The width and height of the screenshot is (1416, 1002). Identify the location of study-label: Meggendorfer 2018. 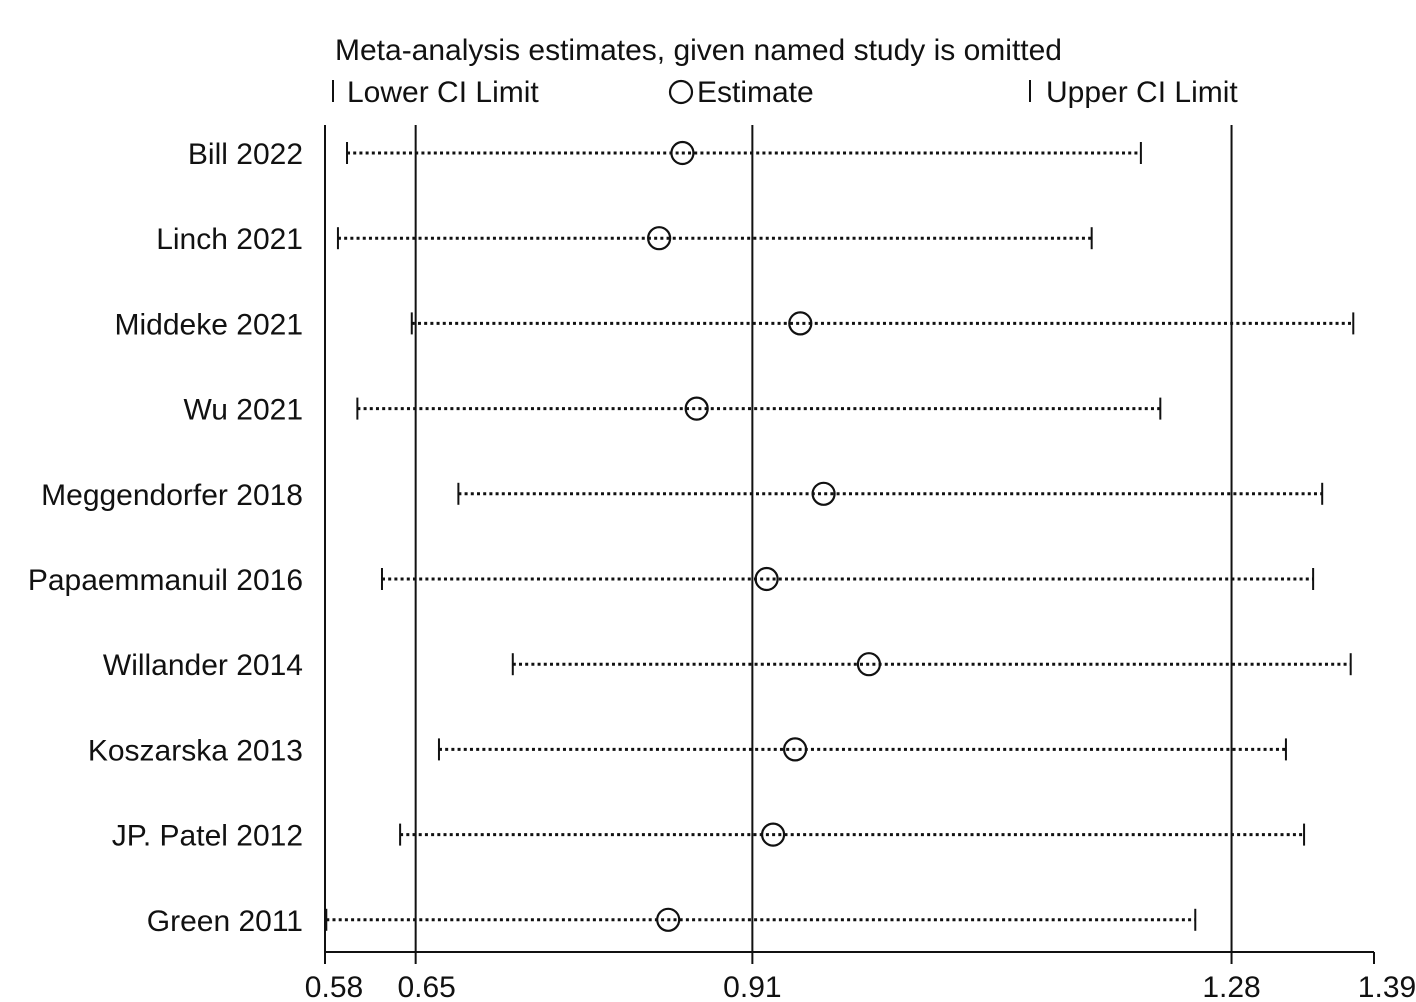
(172, 495).